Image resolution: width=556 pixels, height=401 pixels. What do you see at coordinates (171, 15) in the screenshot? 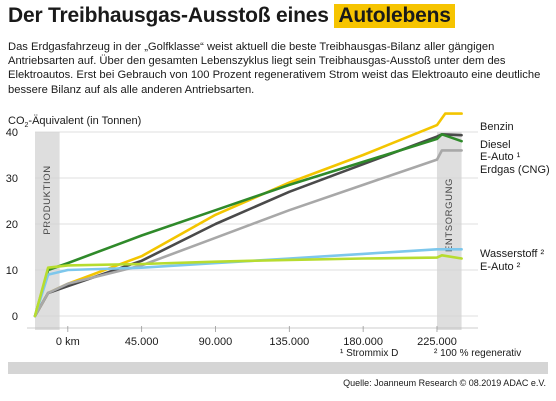
I see `title-plain: Der Treibhausgas-Ausstoß eines` at bounding box center [171, 15].